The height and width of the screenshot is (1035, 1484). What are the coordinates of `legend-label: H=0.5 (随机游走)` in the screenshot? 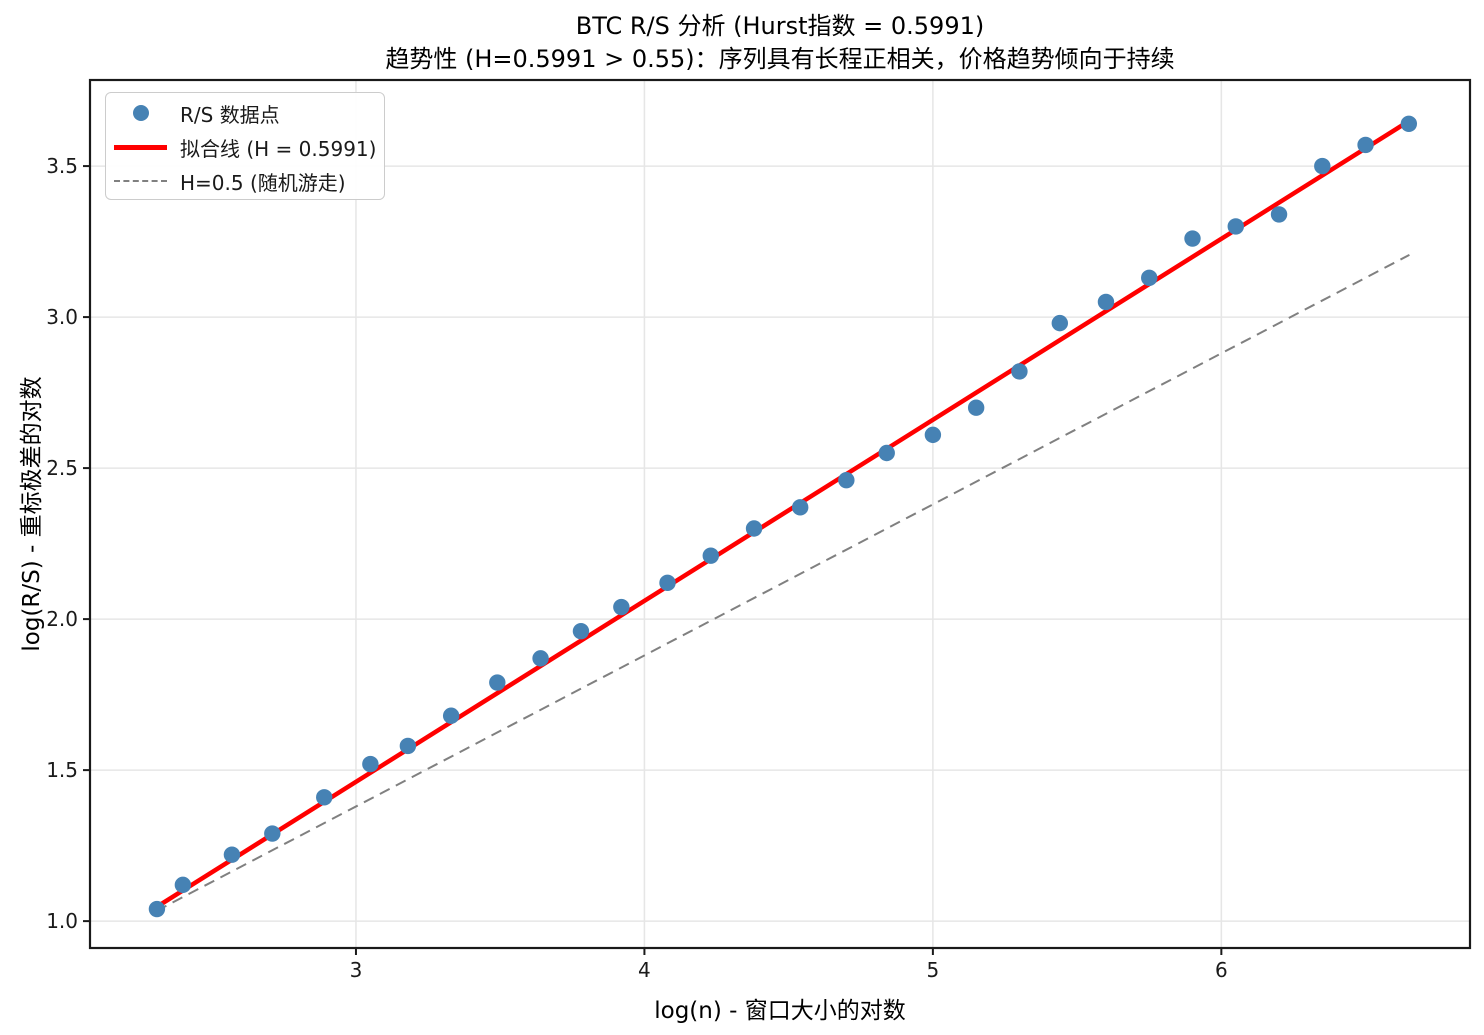 It's located at (263, 182).